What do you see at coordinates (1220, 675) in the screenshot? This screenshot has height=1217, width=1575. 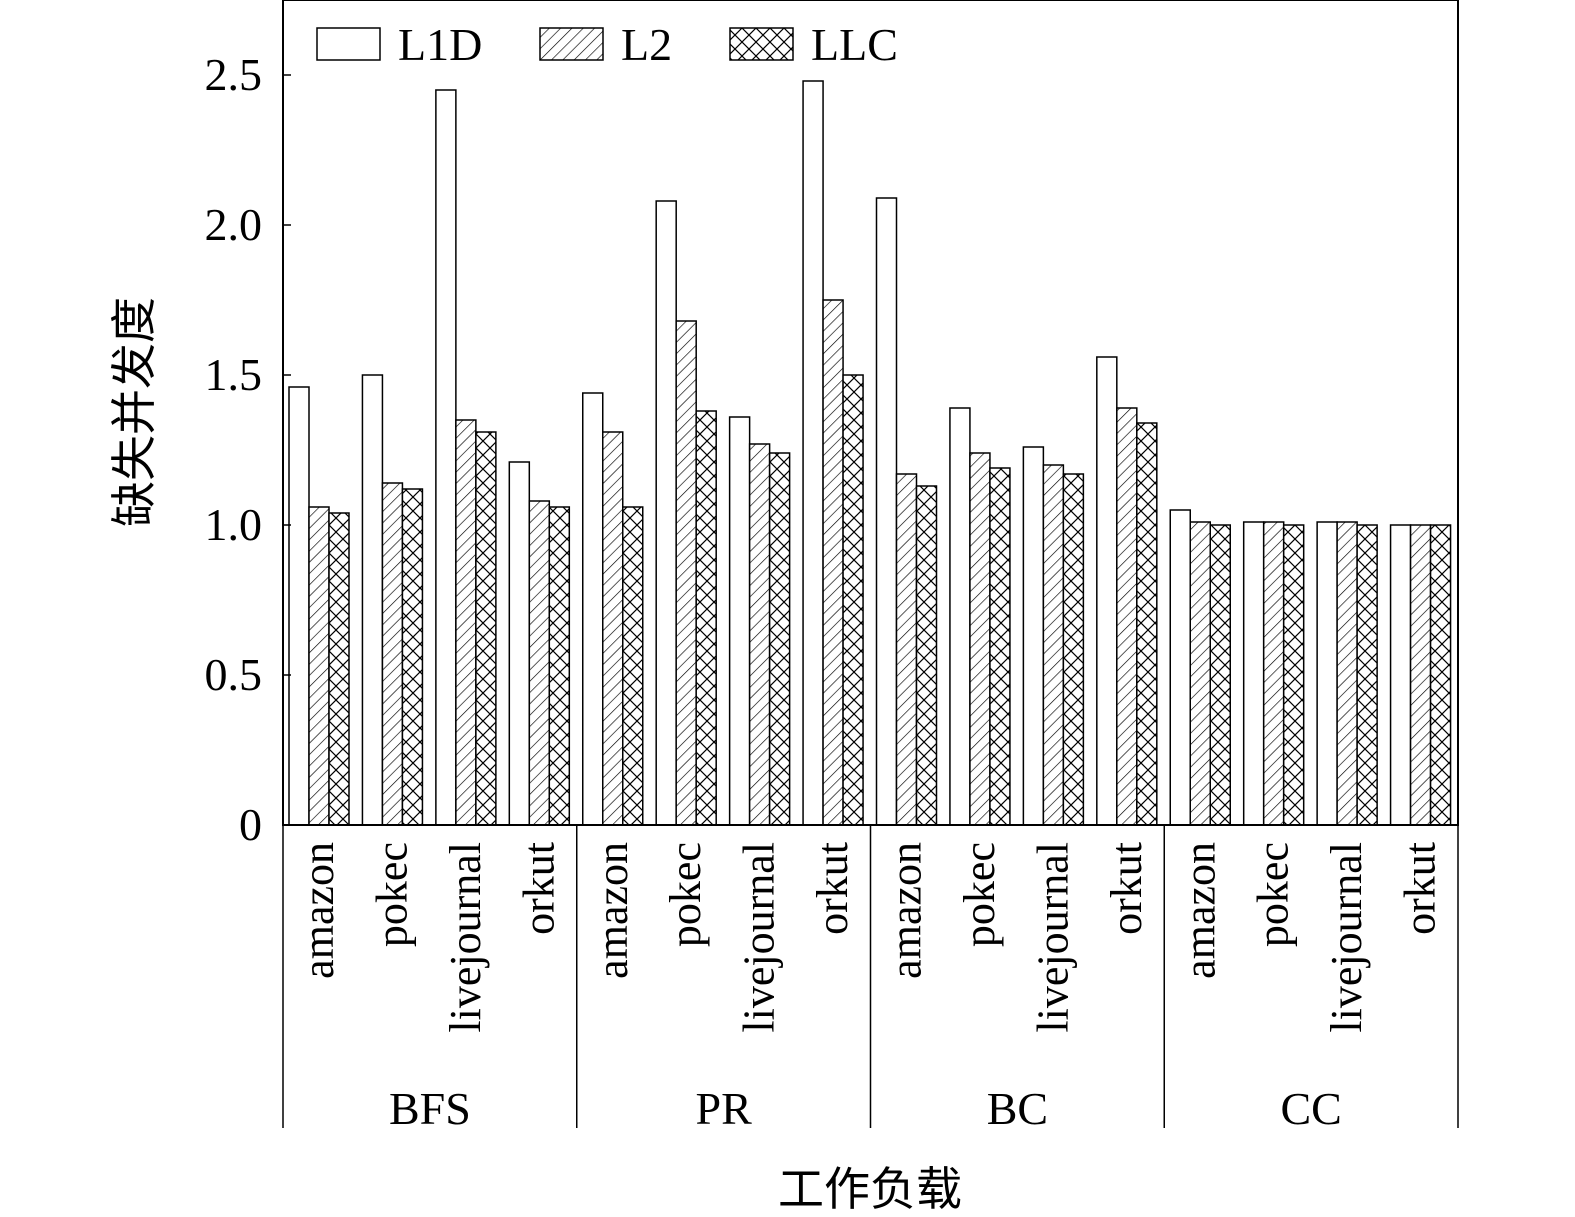 I see `bar-cc-amazon-llc` at bounding box center [1220, 675].